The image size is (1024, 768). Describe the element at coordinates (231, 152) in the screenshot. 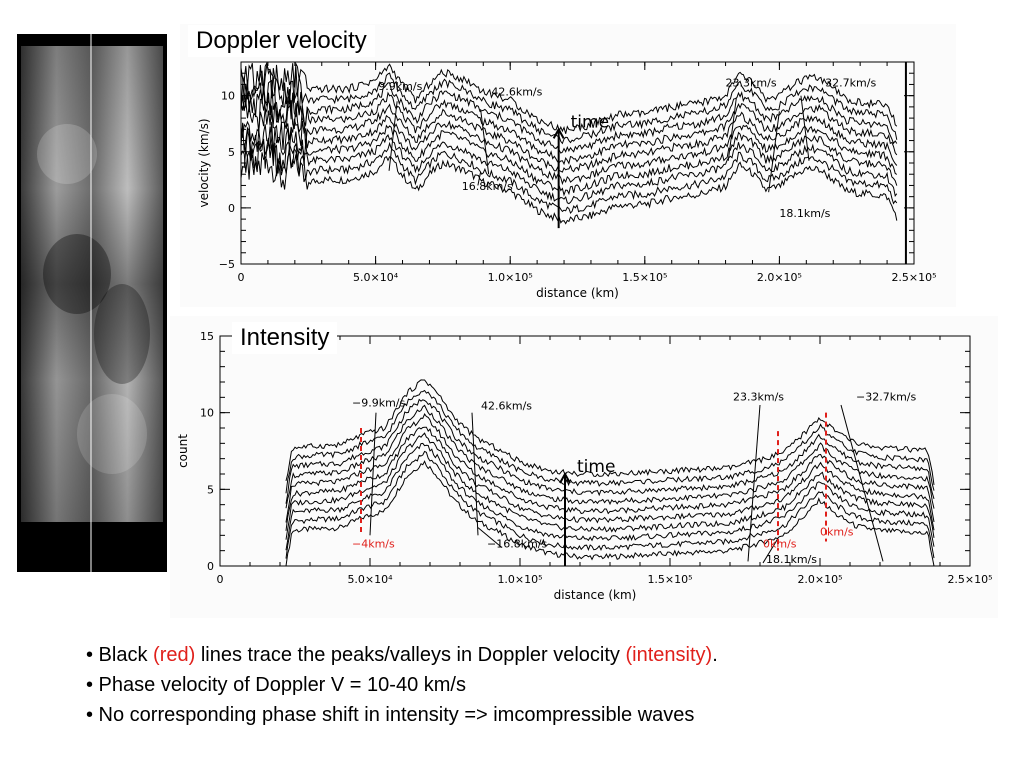

I see `velocity-y-tick-label: 5` at that location.